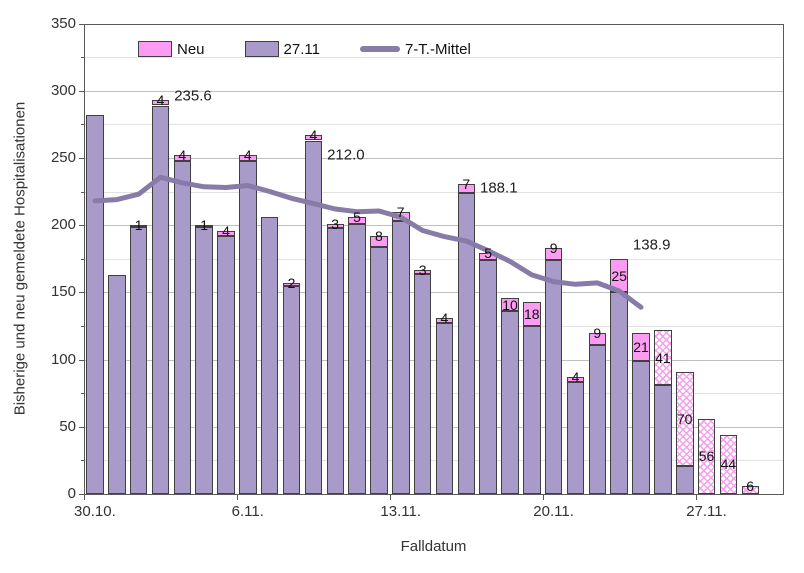 The width and height of the screenshot is (804, 573). I want to click on bar-value-label: 25, so click(619, 275).